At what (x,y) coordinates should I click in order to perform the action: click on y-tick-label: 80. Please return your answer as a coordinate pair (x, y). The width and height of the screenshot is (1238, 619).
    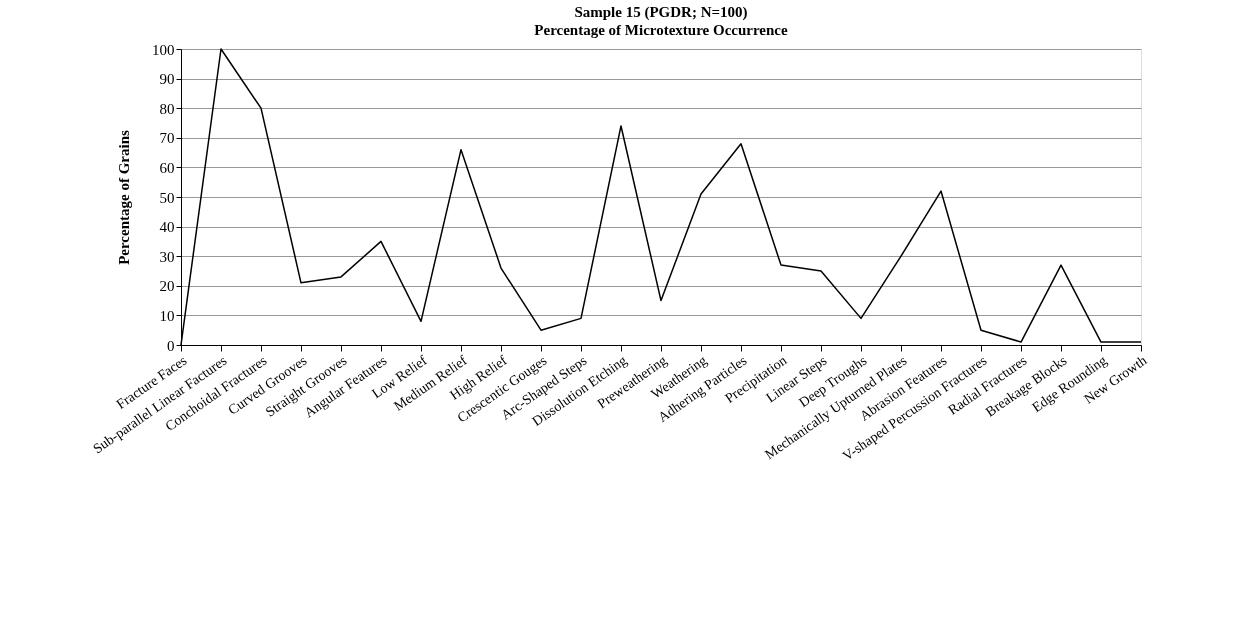
    Looking at the image, I should click on (167, 108).